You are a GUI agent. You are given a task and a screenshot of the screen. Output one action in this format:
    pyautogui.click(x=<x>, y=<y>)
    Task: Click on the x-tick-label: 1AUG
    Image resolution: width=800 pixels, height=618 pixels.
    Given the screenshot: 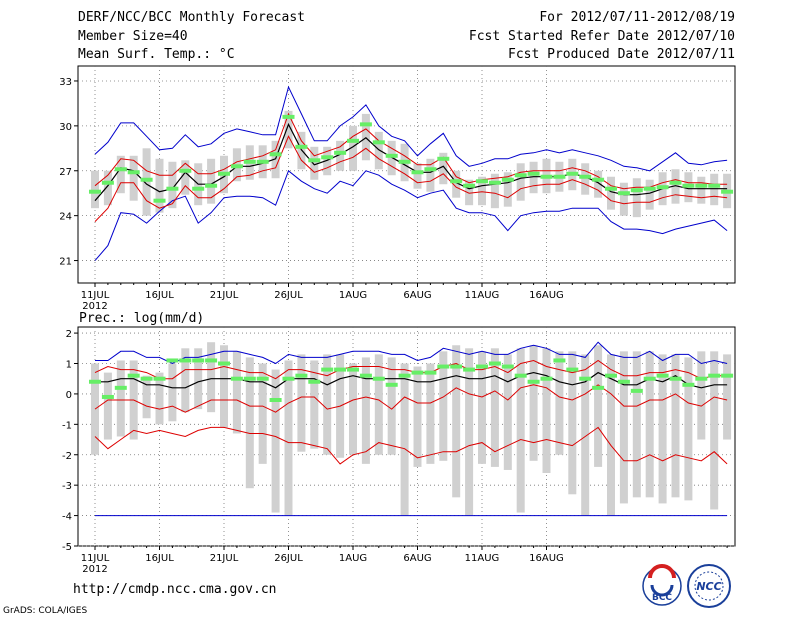 What is the action you would take?
    pyautogui.click(x=353, y=295)
    